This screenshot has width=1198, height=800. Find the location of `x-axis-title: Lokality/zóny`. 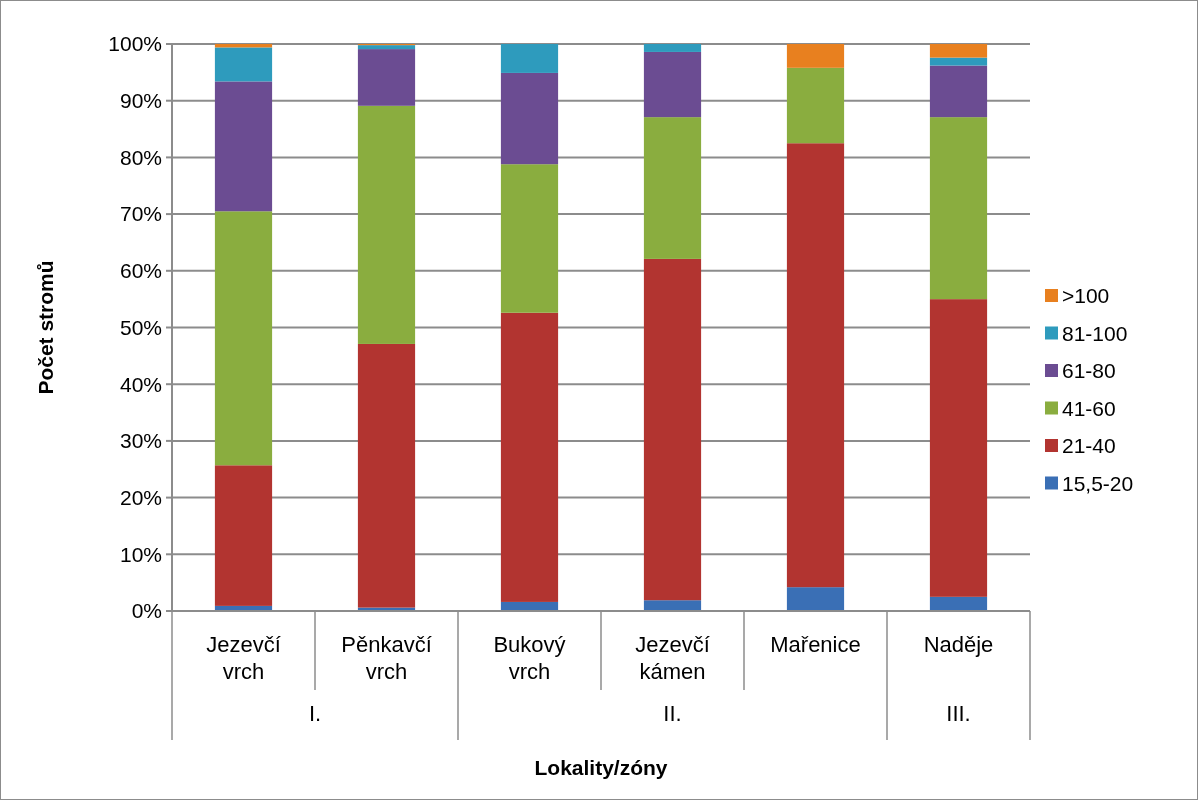

x-axis-title: Lokality/zóny is located at coordinates (601, 767).